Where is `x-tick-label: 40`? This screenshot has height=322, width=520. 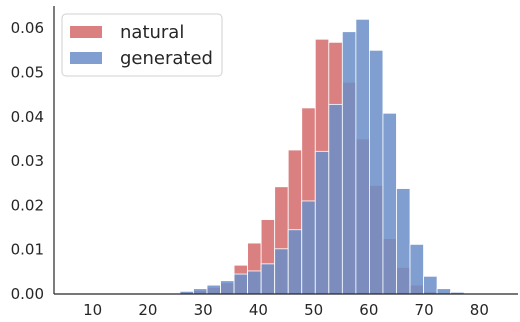 x-tick-label: 40 is located at coordinates (258, 310).